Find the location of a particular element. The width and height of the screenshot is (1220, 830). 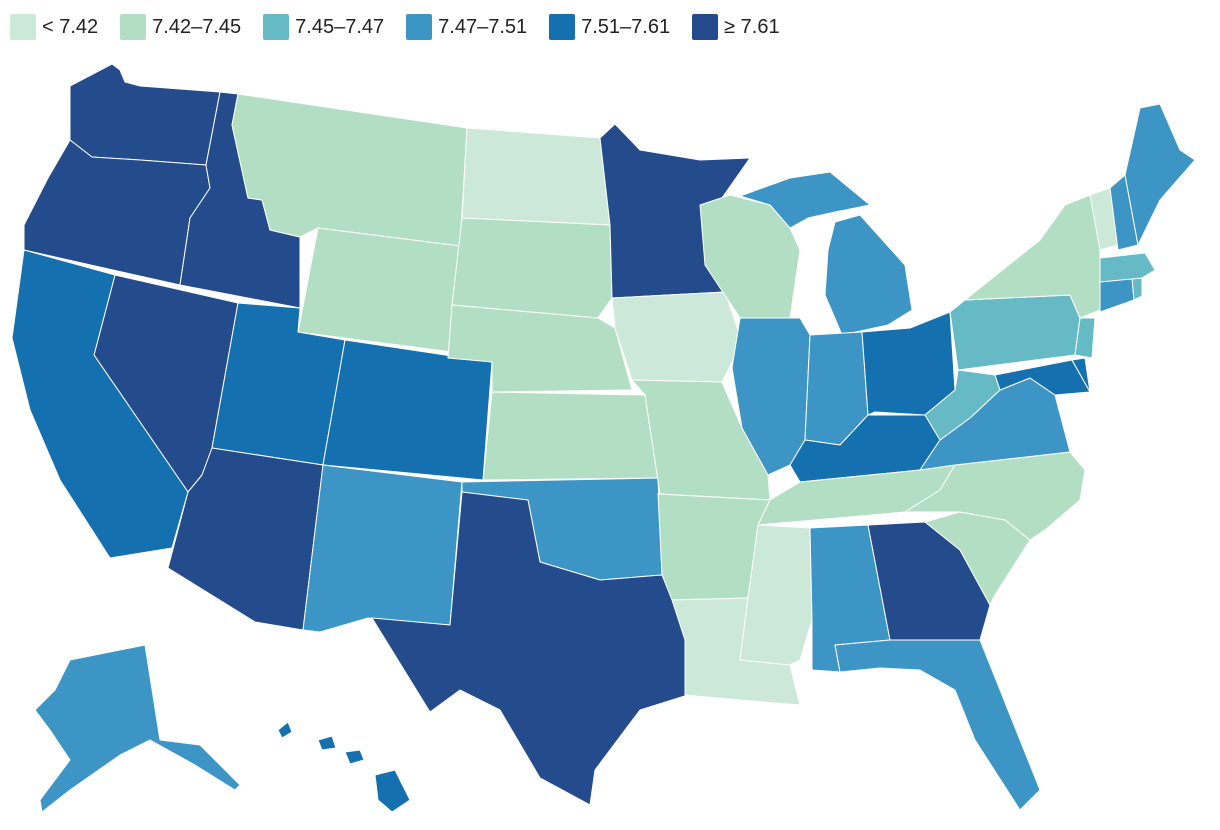

state-KS is located at coordinates (570, 436).